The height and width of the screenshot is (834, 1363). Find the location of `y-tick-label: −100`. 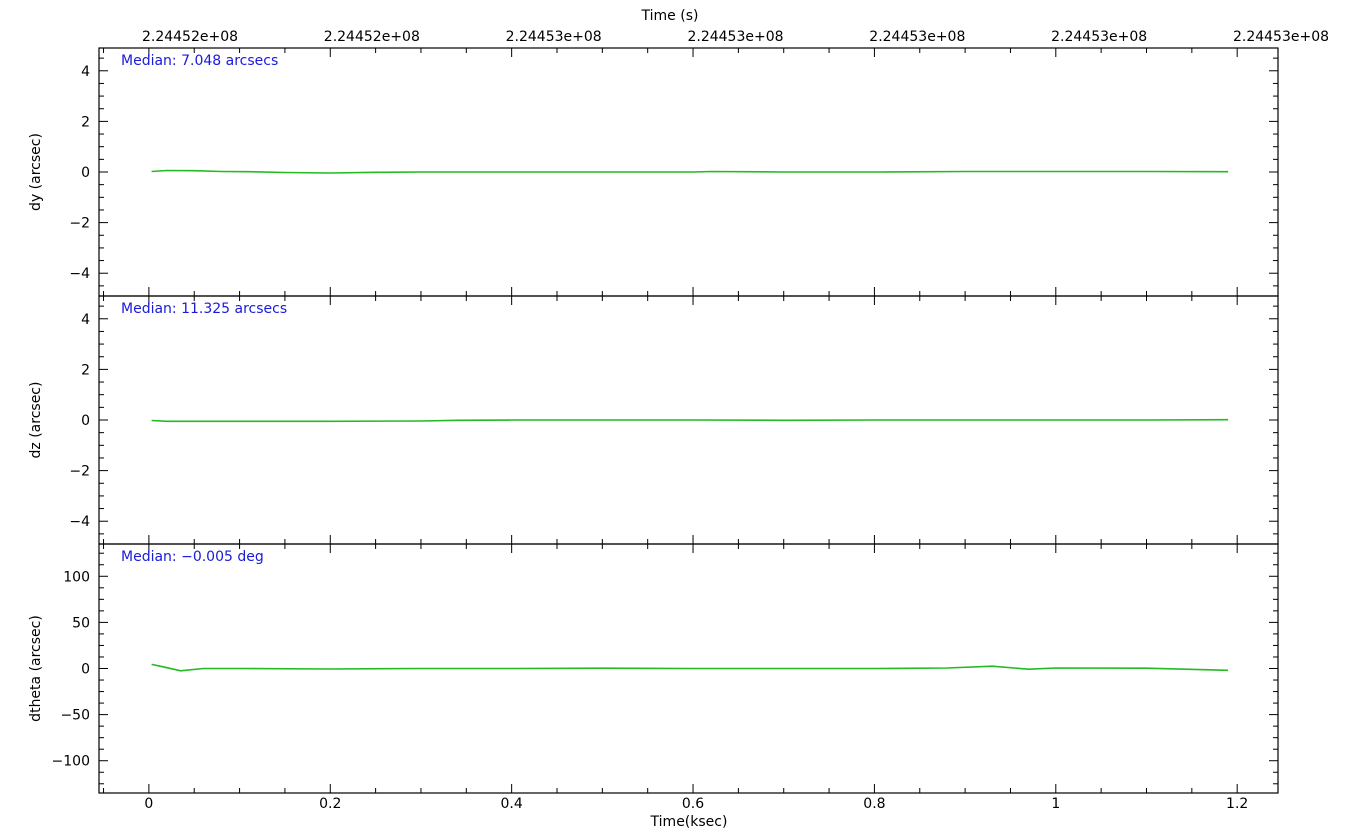

y-tick-label: −100 is located at coordinates (71, 762).